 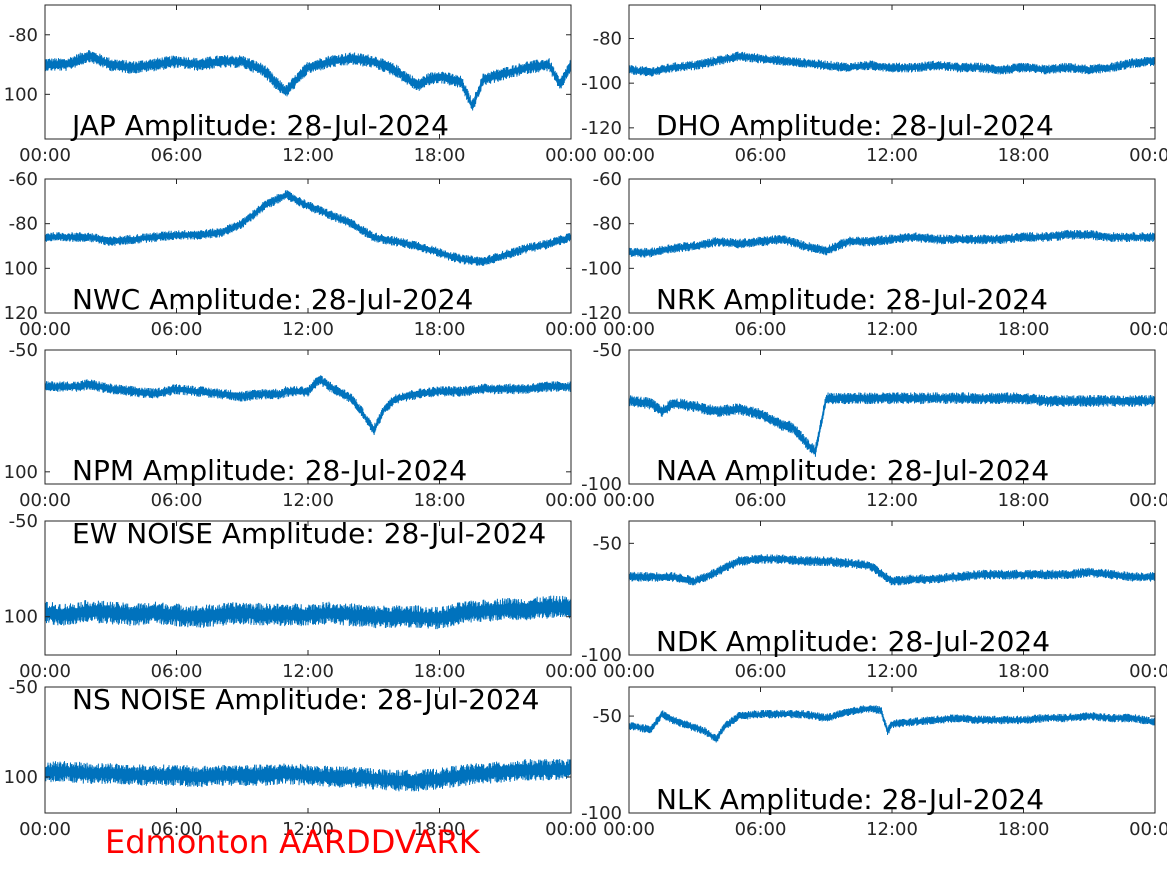 I want to click on series-band-dho, so click(x=892, y=64).